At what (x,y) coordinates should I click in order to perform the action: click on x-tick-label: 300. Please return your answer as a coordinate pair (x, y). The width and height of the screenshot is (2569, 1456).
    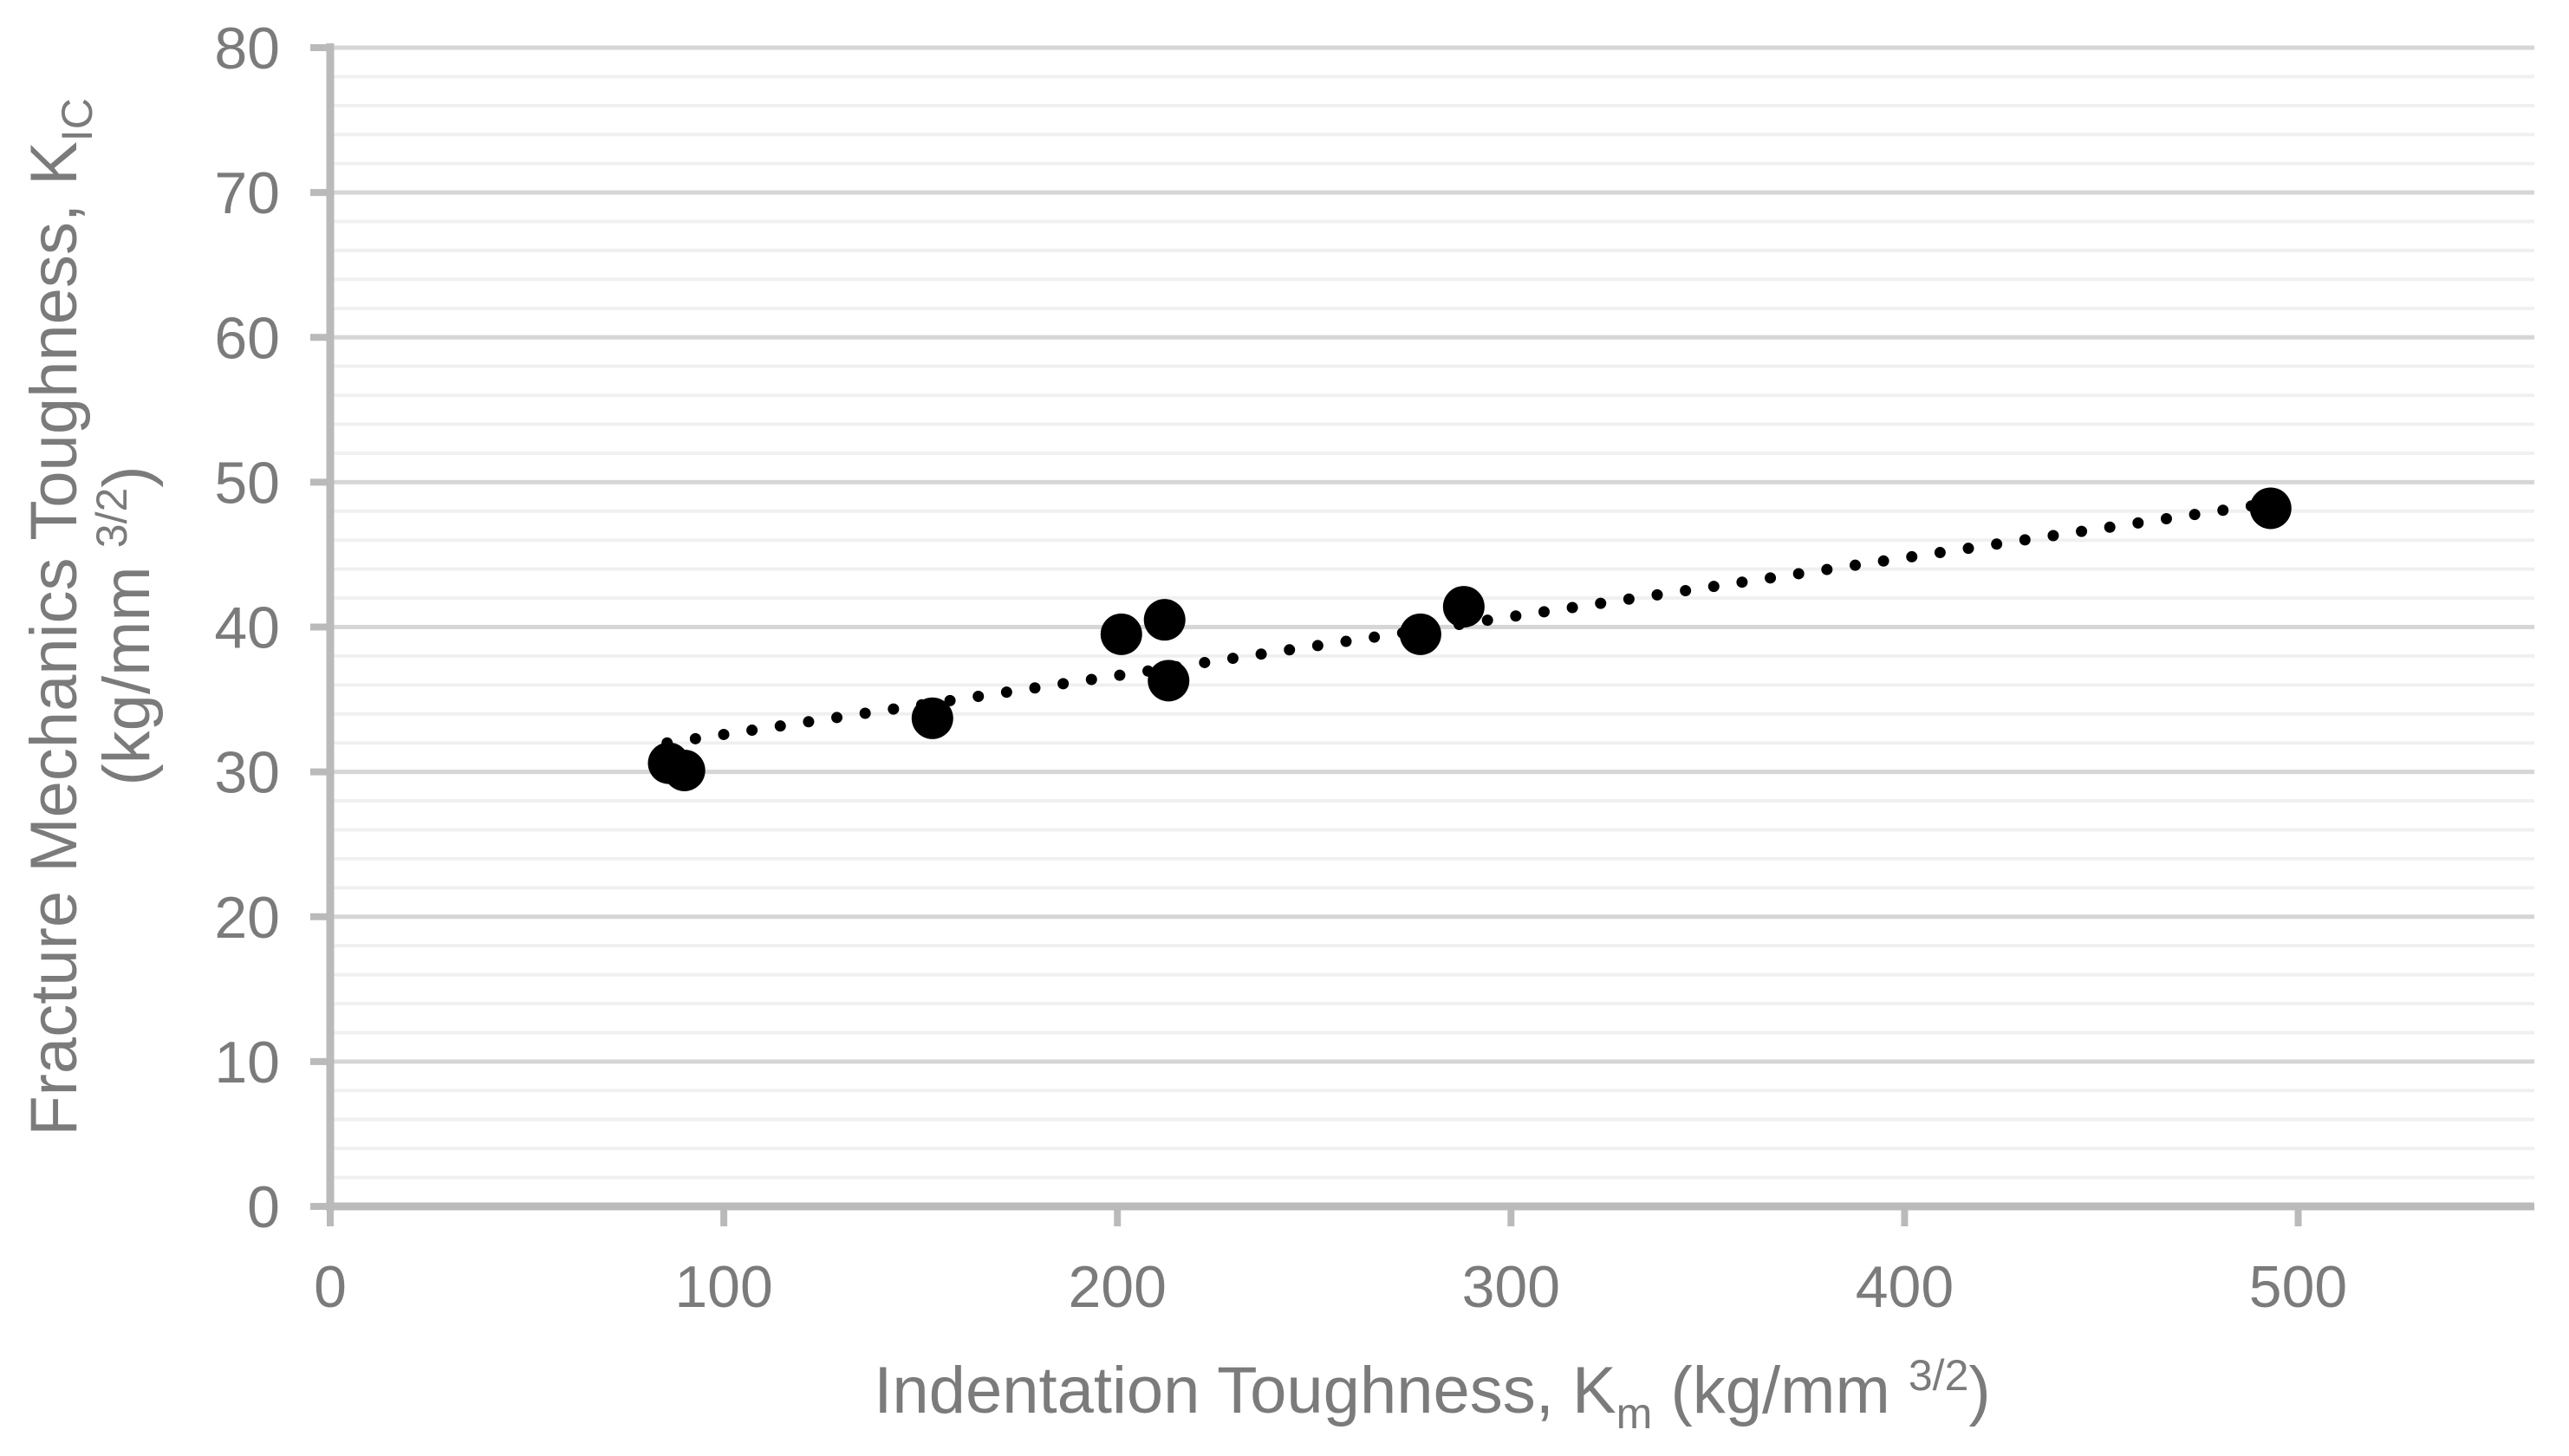
    Looking at the image, I should click on (1511, 1287).